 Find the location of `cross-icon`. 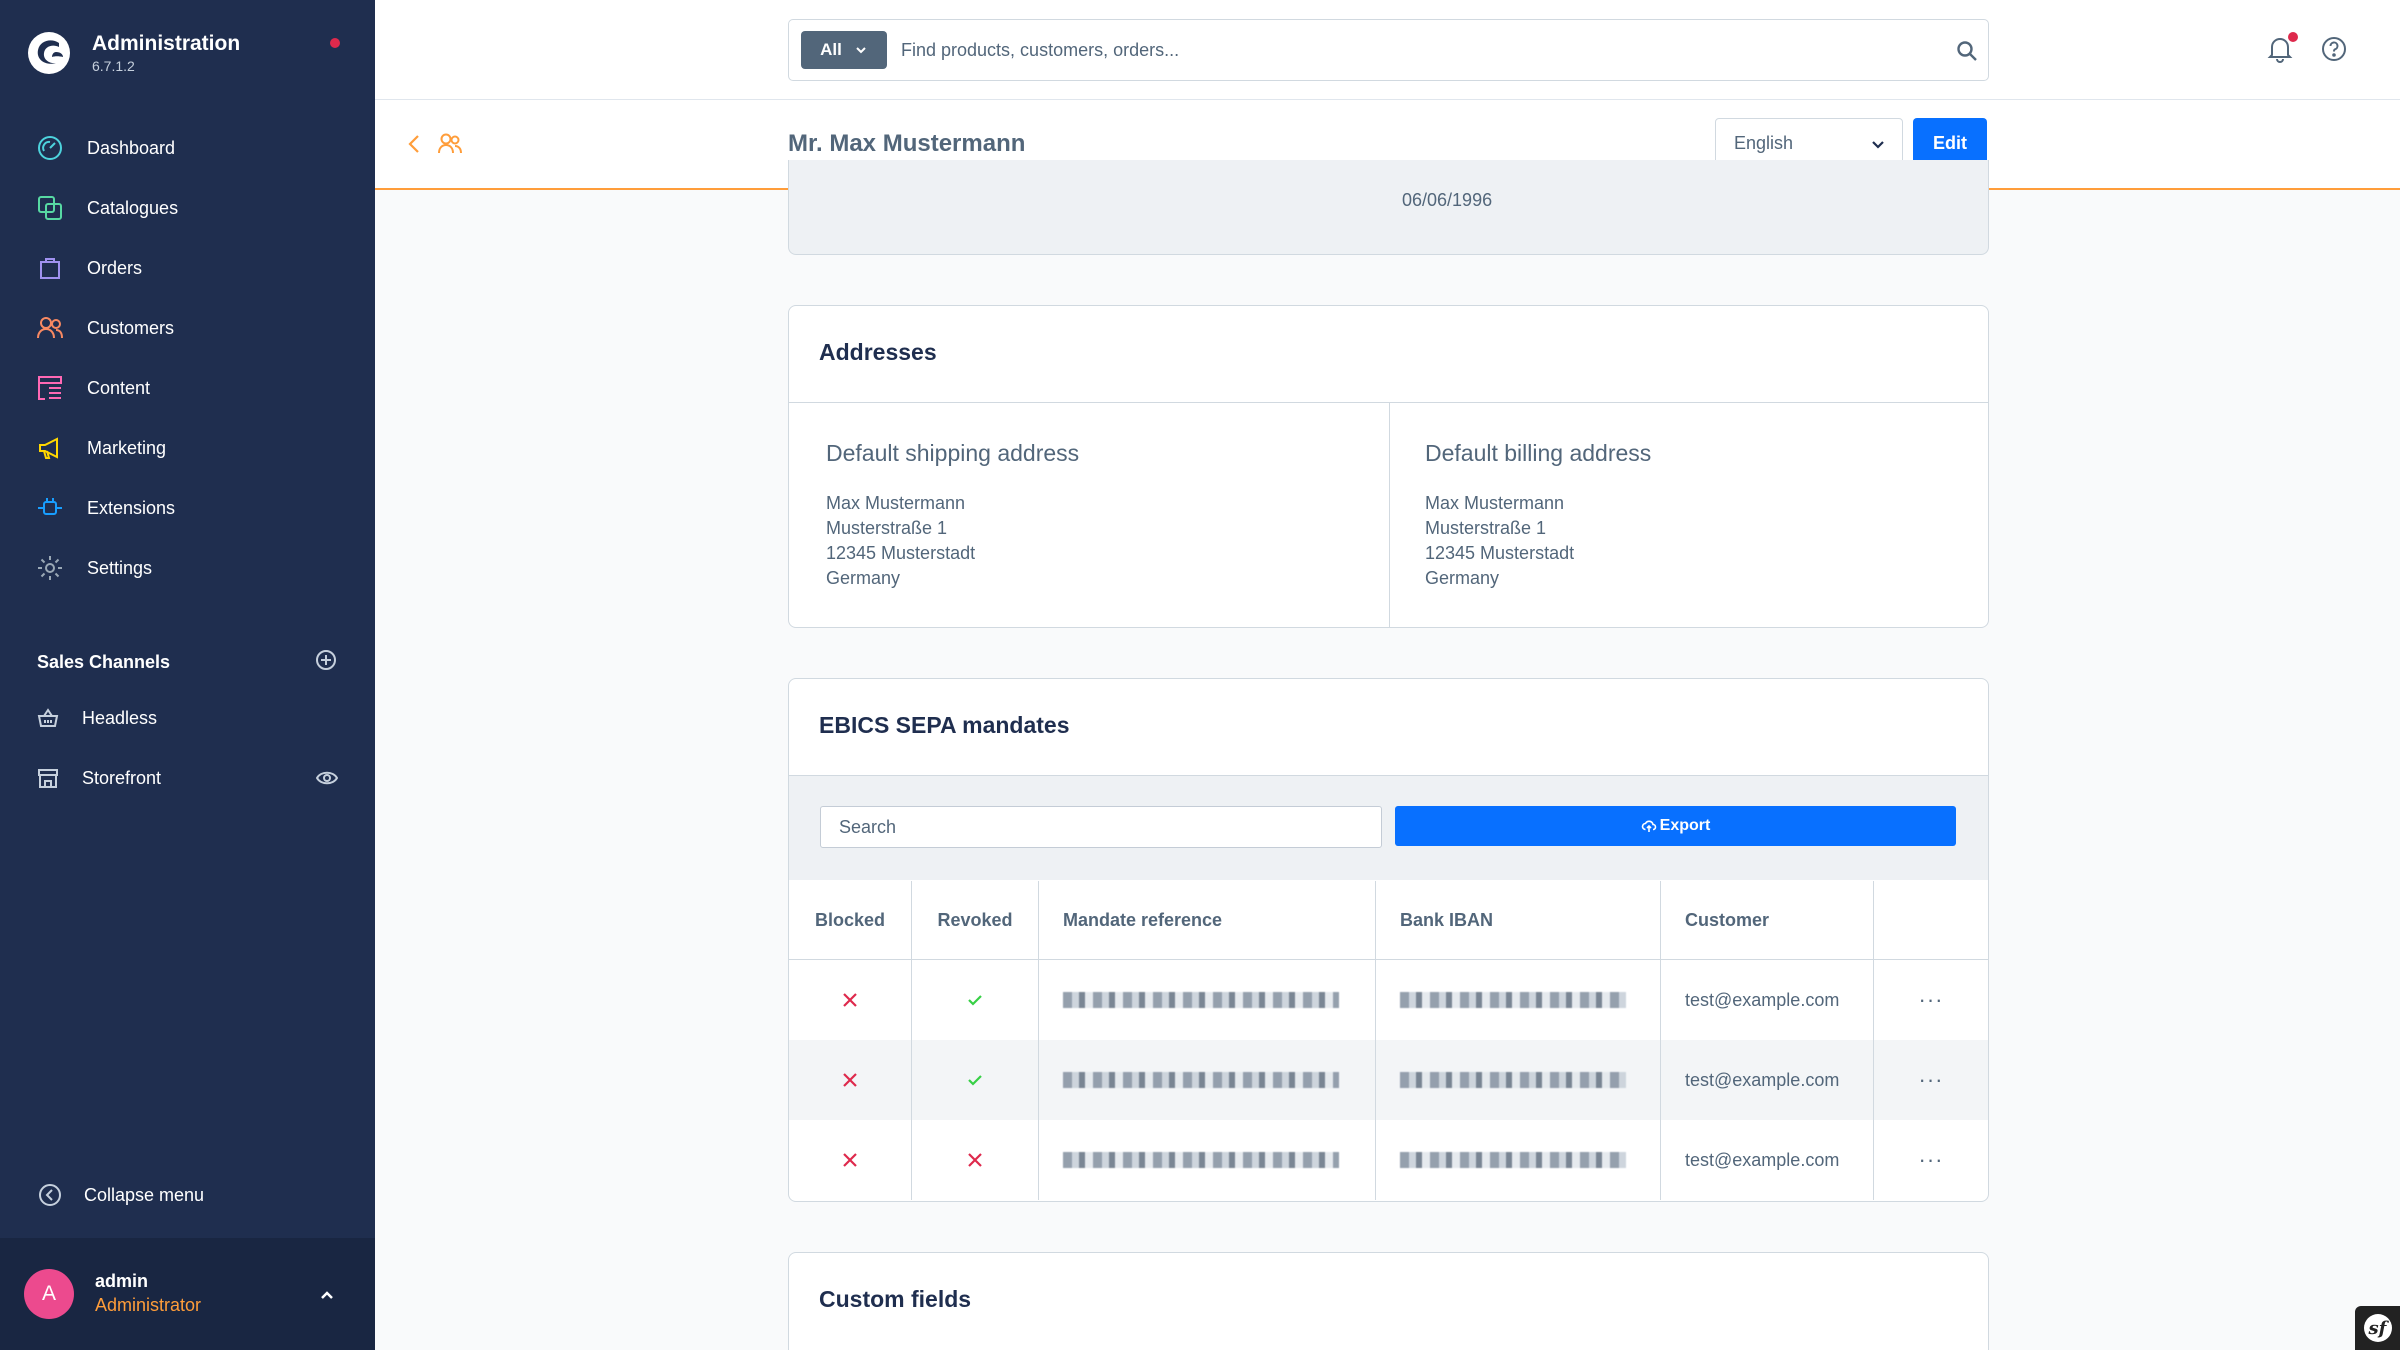

cross-icon is located at coordinates (850, 1160).